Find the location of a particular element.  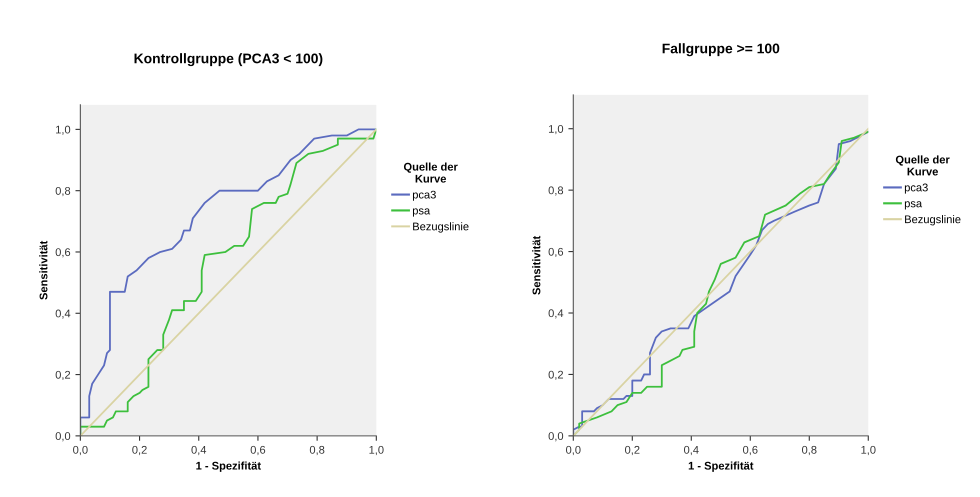

chart-title: Fallgruppe >= 100 is located at coordinates (721, 49).